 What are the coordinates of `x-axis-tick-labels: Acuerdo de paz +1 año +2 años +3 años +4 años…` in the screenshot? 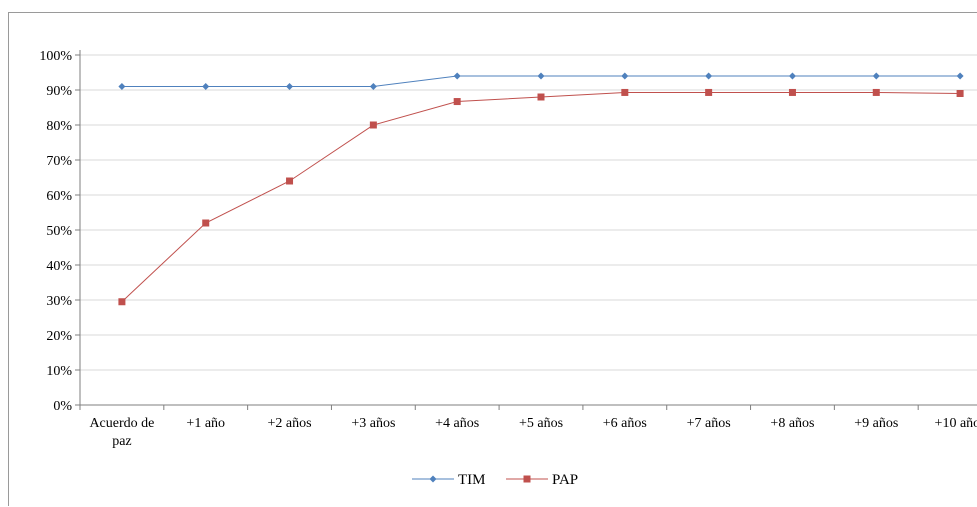 It's located at (533, 432).